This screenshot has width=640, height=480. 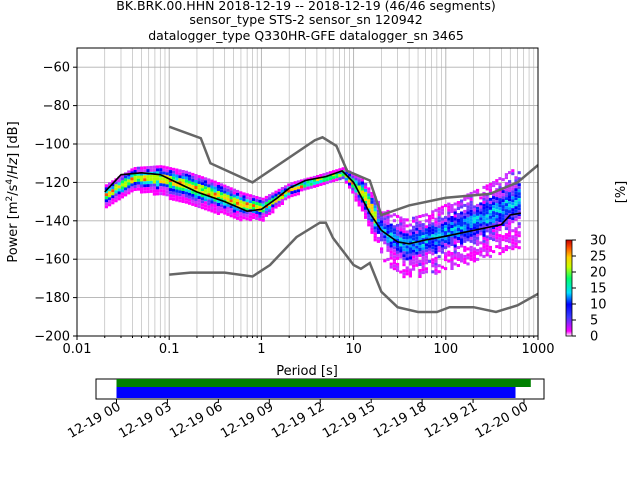 I want to click on x-axis-label: Period [s], so click(x=307, y=371).